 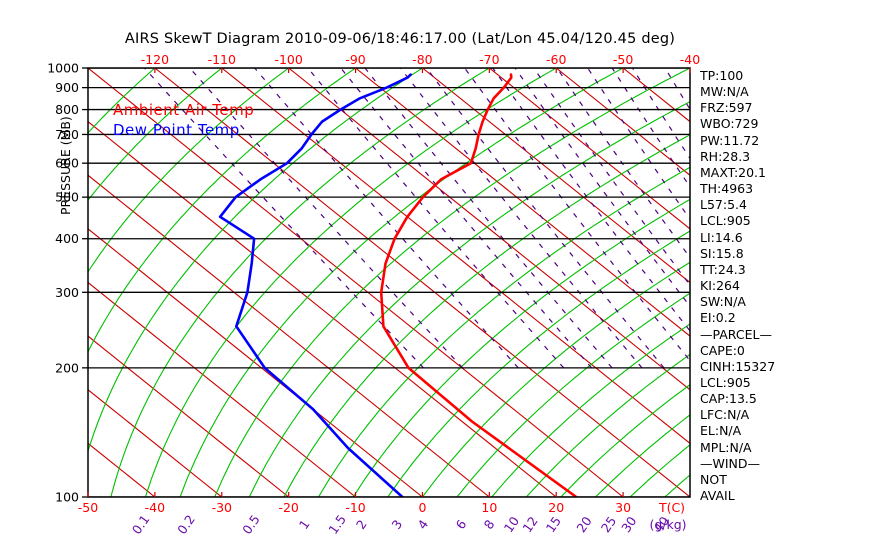 I want to click on bottom-temp-tick-label: -50, so click(x=88, y=507).